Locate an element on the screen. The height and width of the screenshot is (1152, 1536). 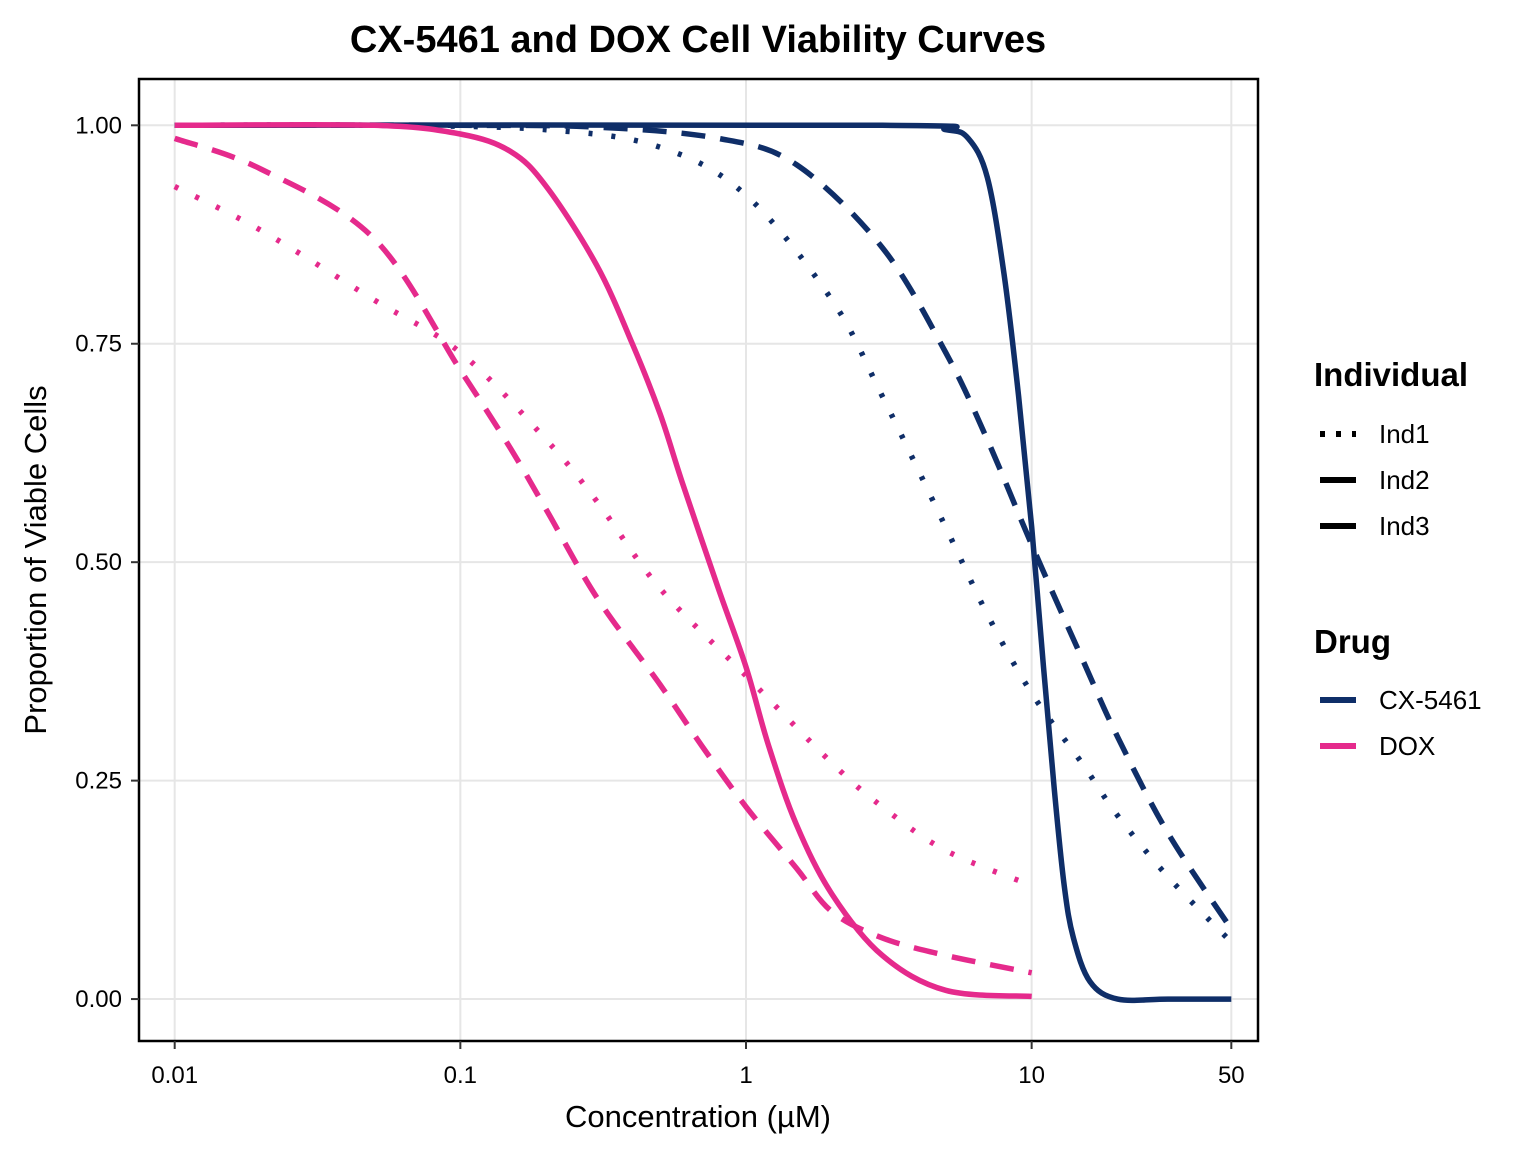
legend-title-drug: Drug is located at coordinates (1352, 641).